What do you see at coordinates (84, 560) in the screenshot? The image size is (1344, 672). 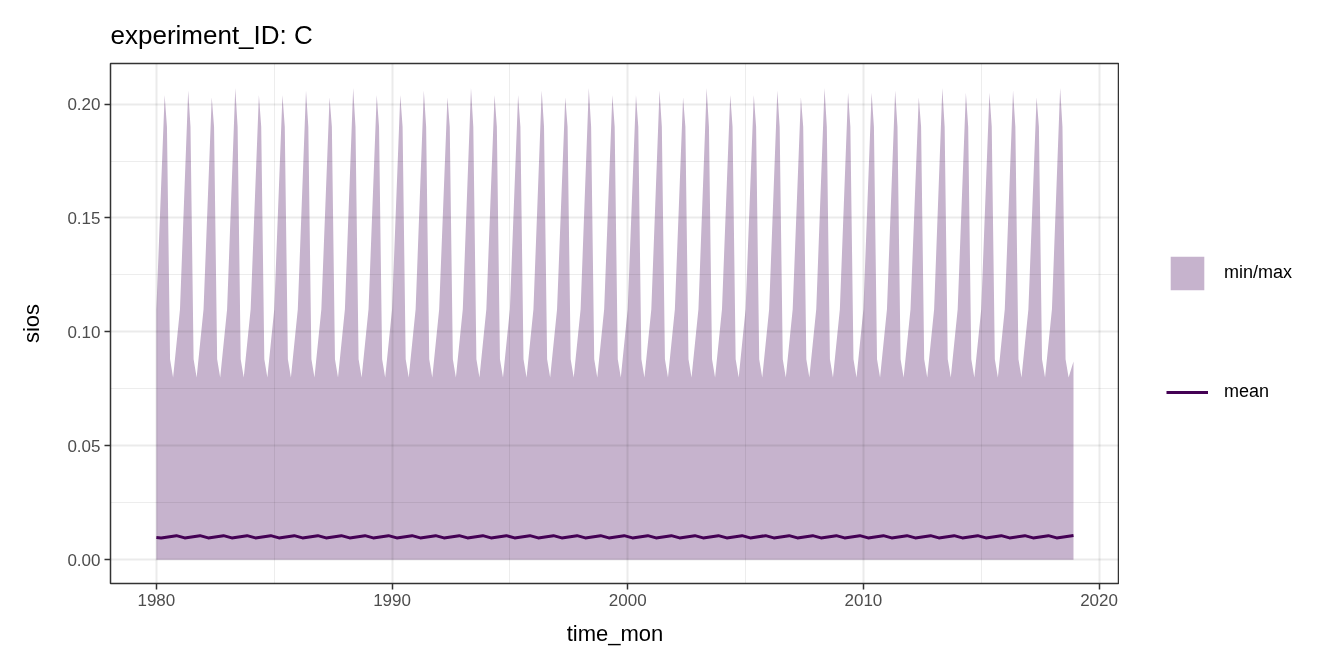 I see `y-tick-label: 0.00` at bounding box center [84, 560].